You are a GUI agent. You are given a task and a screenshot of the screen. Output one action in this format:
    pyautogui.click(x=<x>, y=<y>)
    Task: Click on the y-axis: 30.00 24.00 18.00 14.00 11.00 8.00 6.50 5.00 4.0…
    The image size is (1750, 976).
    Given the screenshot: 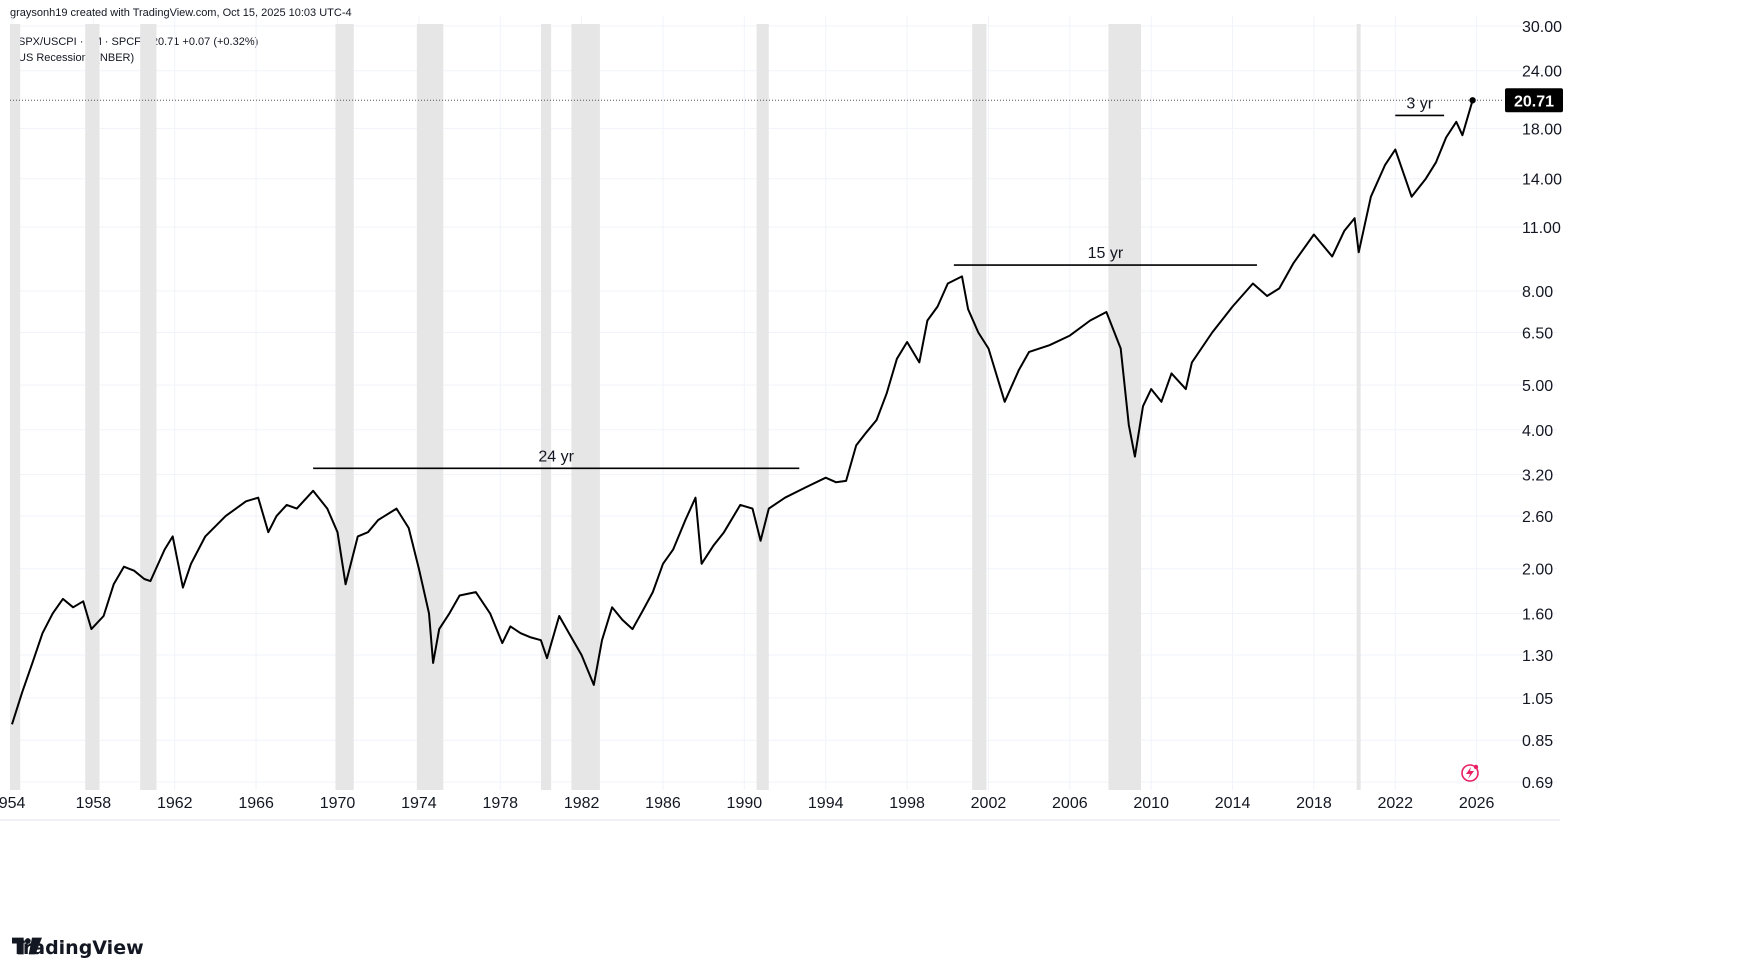 What is the action you would take?
    pyautogui.click(x=1534, y=405)
    